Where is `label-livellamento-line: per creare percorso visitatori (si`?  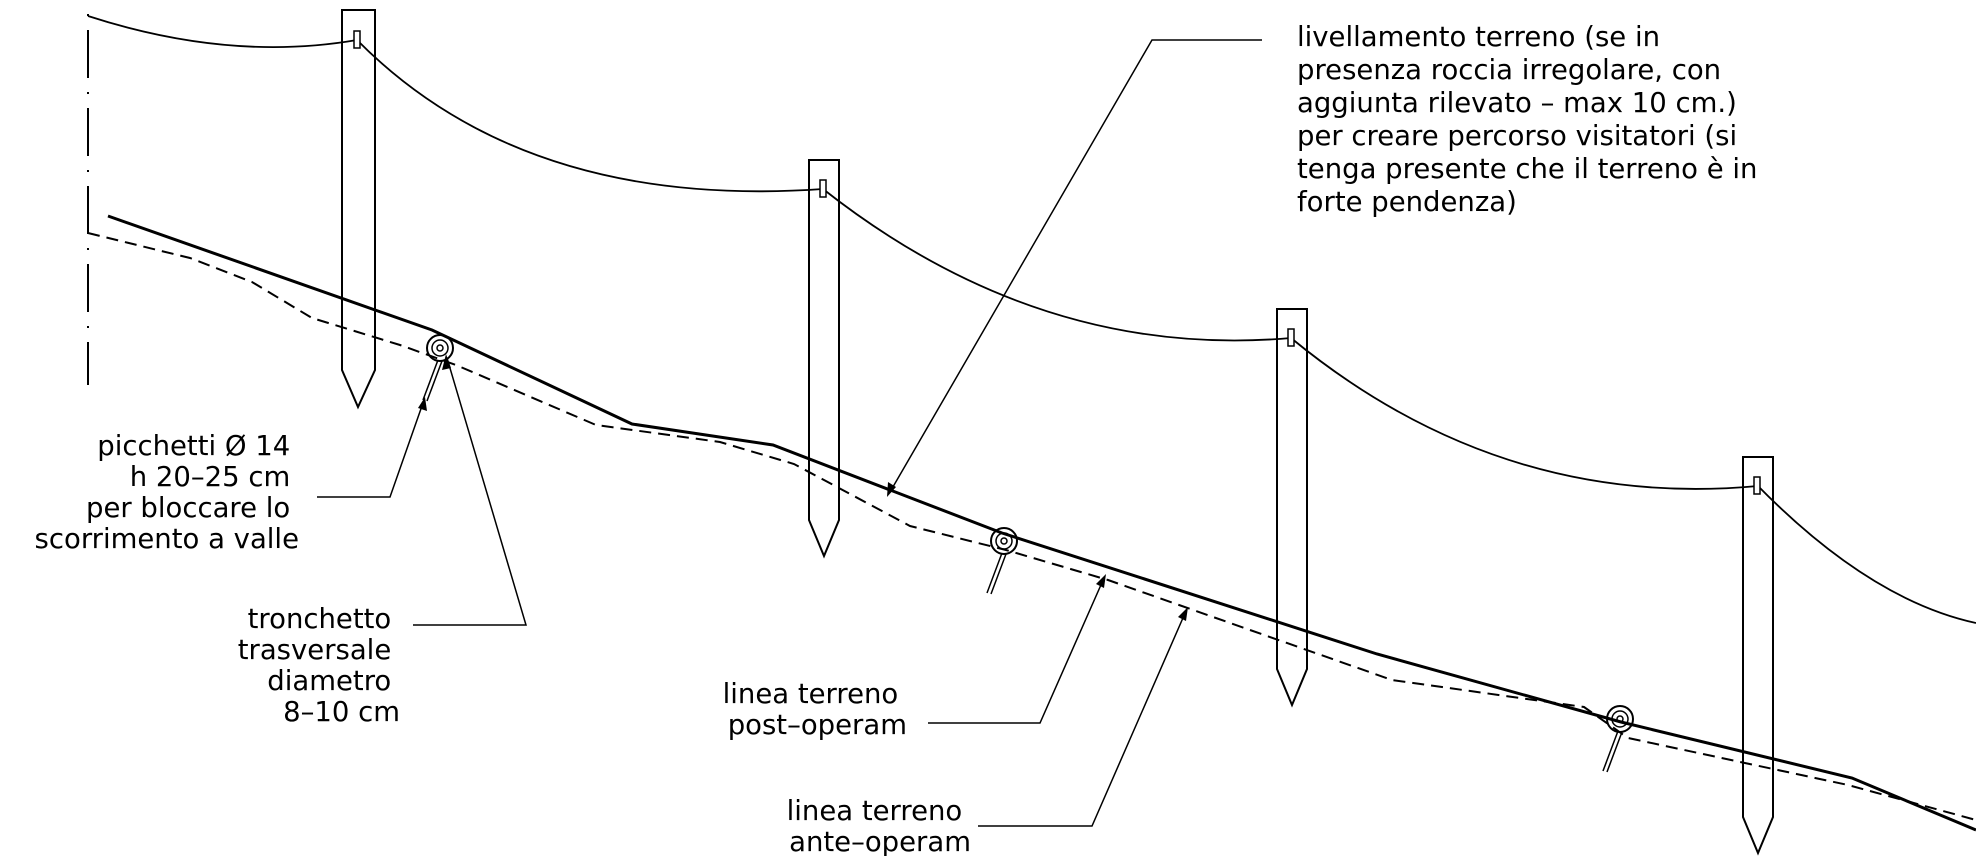
label-livellamento-line: per creare percorso visitatori (si is located at coordinates (1517, 136).